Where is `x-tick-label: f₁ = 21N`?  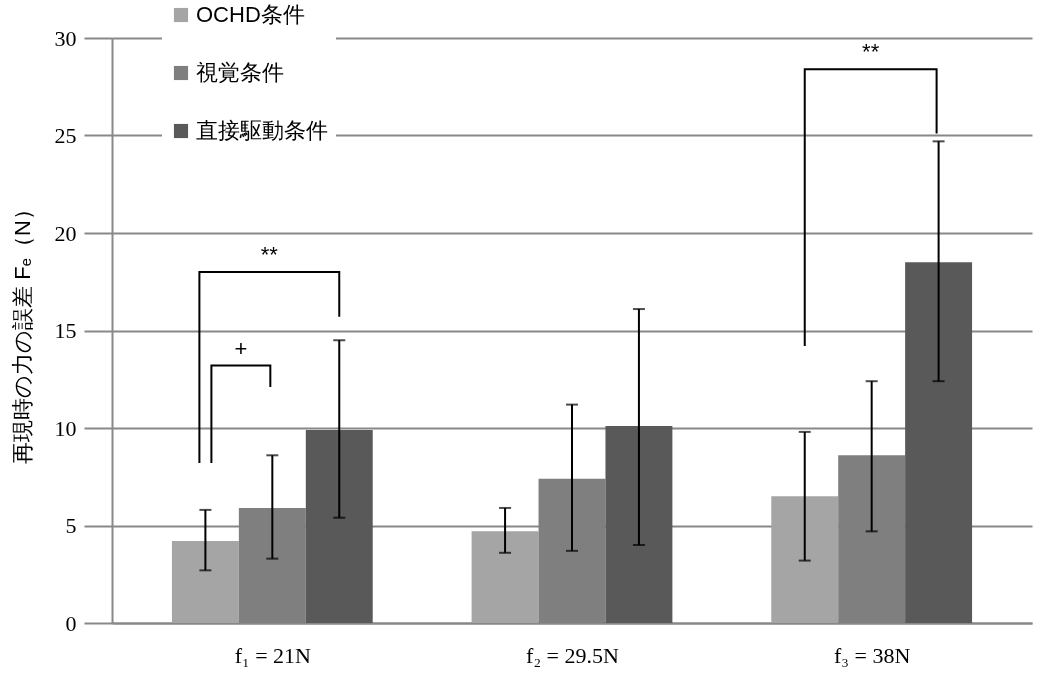 x-tick-label: f₁ = 21N is located at coordinates (273, 655).